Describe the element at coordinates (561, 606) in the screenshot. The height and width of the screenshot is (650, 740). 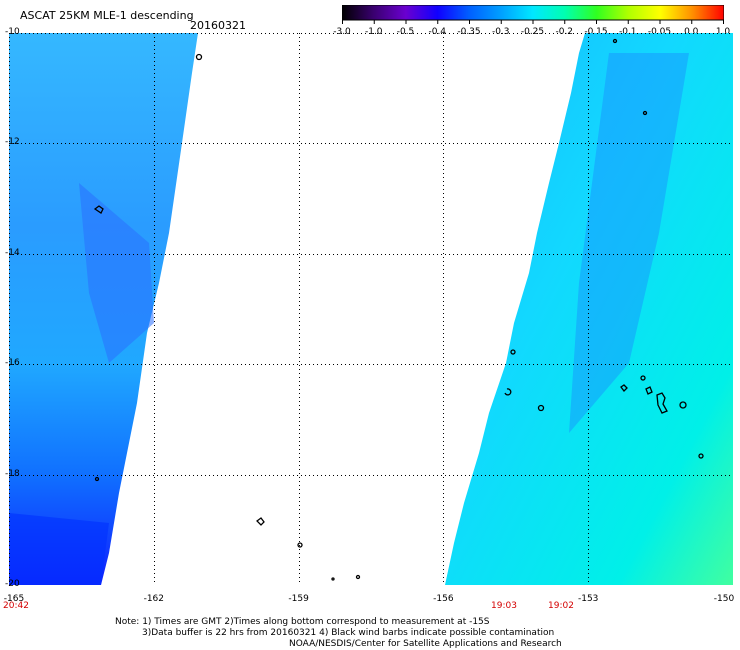
I see `time-label-right: 19:02` at that location.